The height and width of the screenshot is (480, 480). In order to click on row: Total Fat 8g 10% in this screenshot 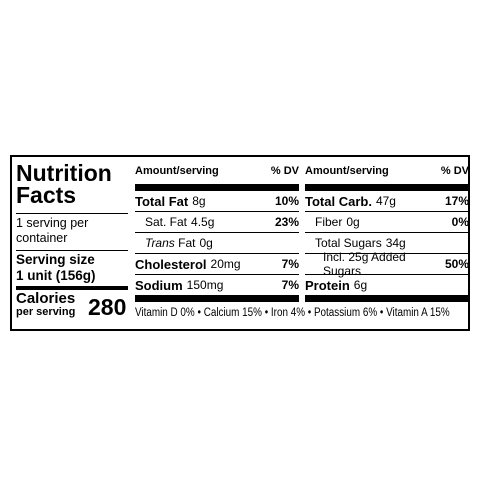, I will do `click(217, 201)`.